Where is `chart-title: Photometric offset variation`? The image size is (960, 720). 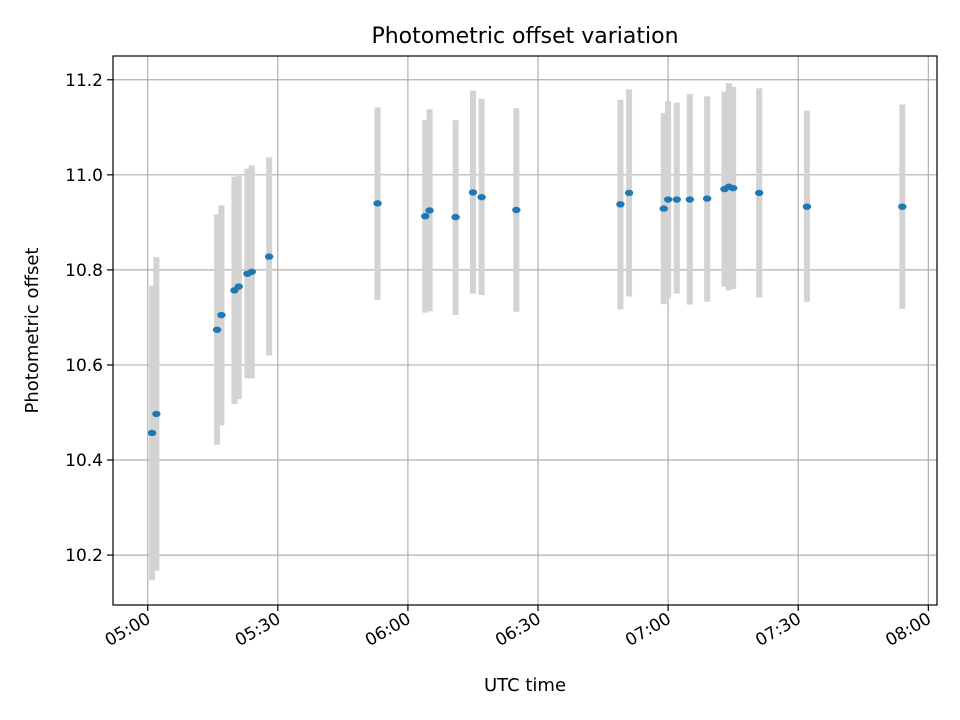 chart-title: Photometric offset variation is located at coordinates (524, 36).